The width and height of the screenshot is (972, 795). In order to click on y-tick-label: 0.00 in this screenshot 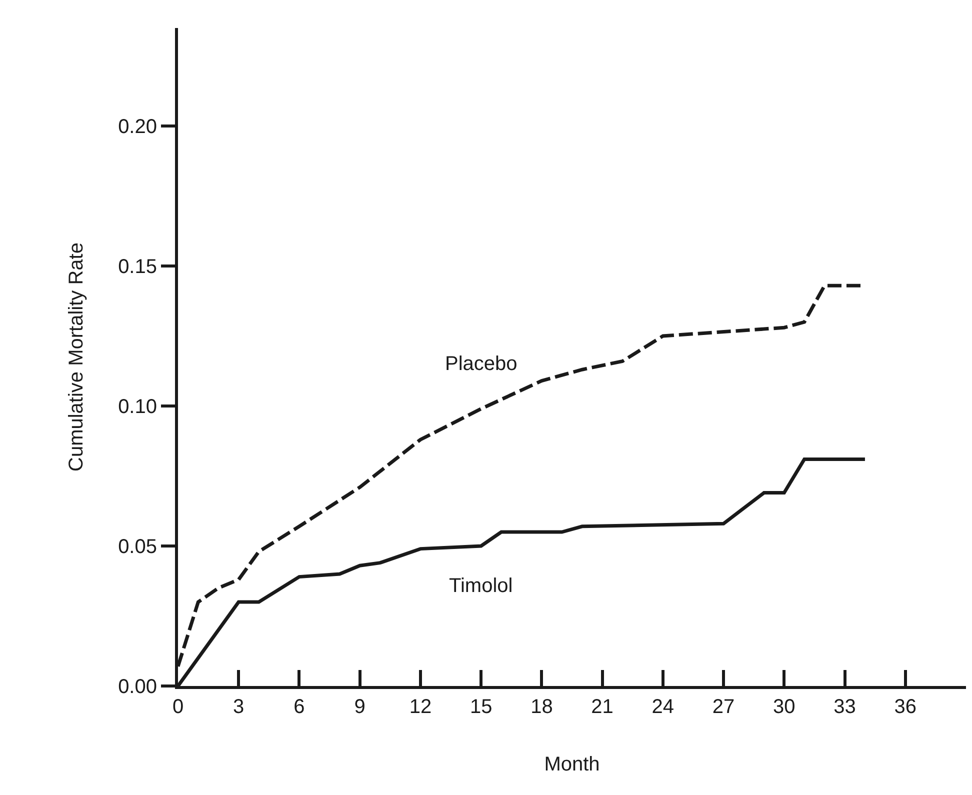, I will do `click(137, 687)`.